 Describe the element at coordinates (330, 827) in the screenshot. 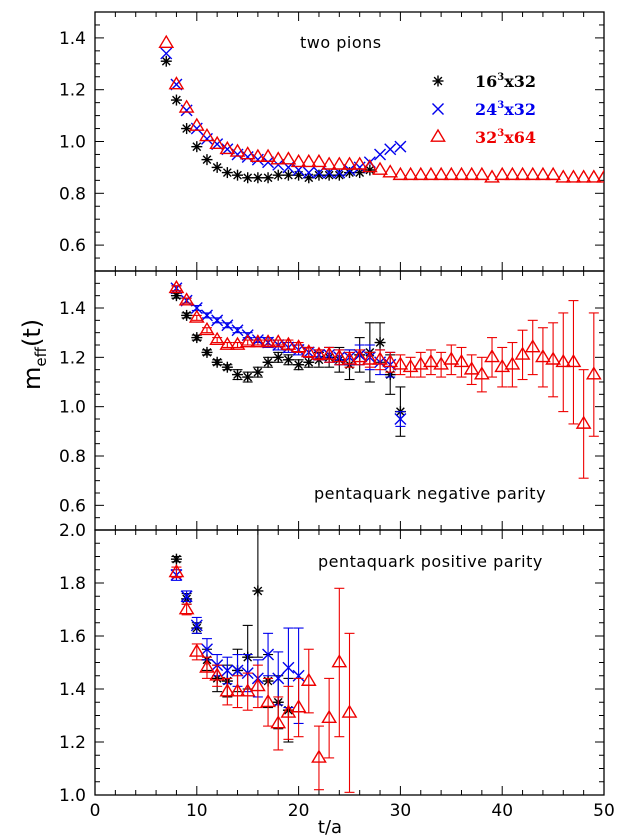

I see `x-axis-label: t/a` at that location.